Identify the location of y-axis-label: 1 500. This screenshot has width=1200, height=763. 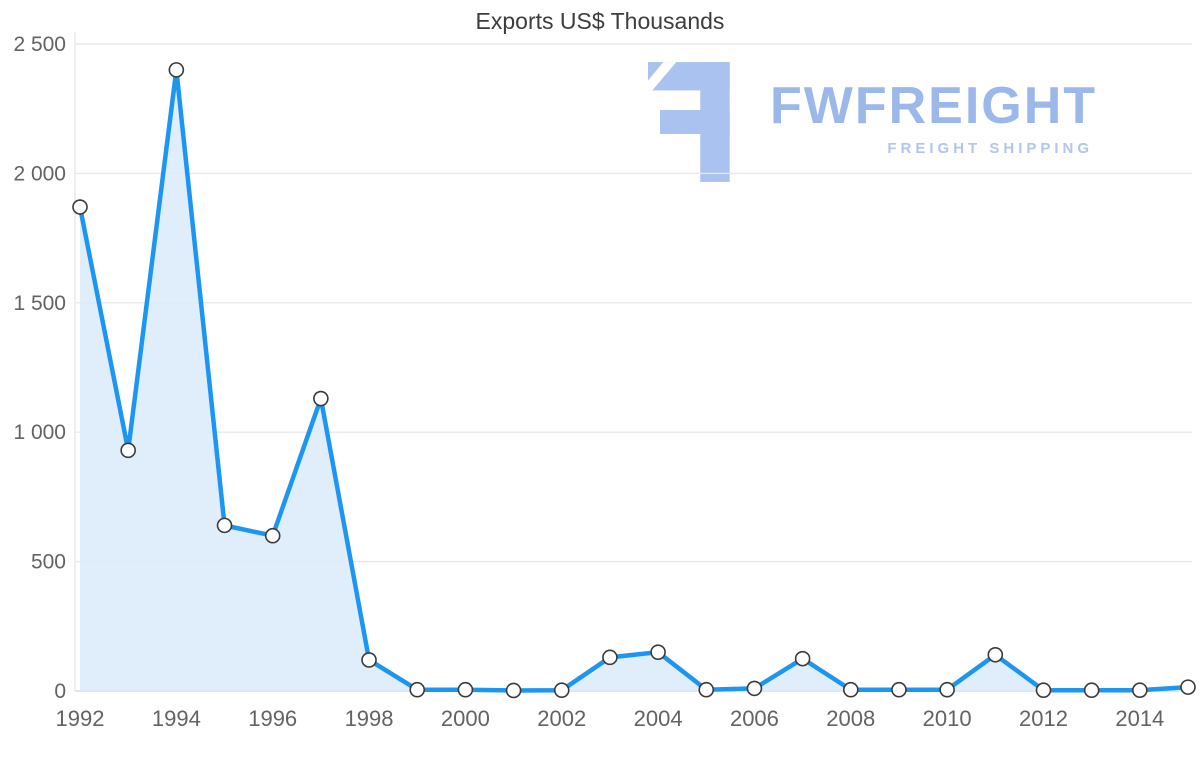
(39, 303).